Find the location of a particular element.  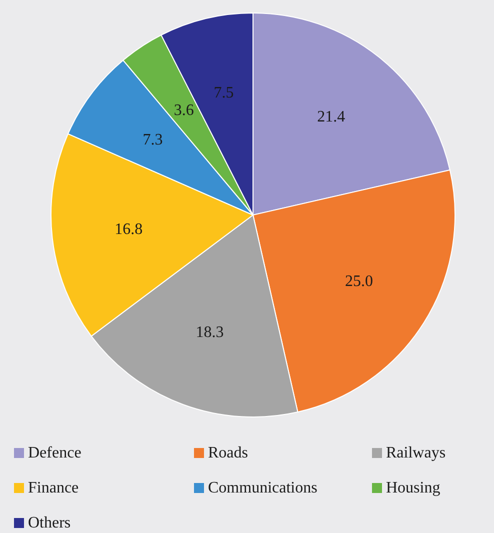

legend-label: Defence is located at coordinates (55, 453).